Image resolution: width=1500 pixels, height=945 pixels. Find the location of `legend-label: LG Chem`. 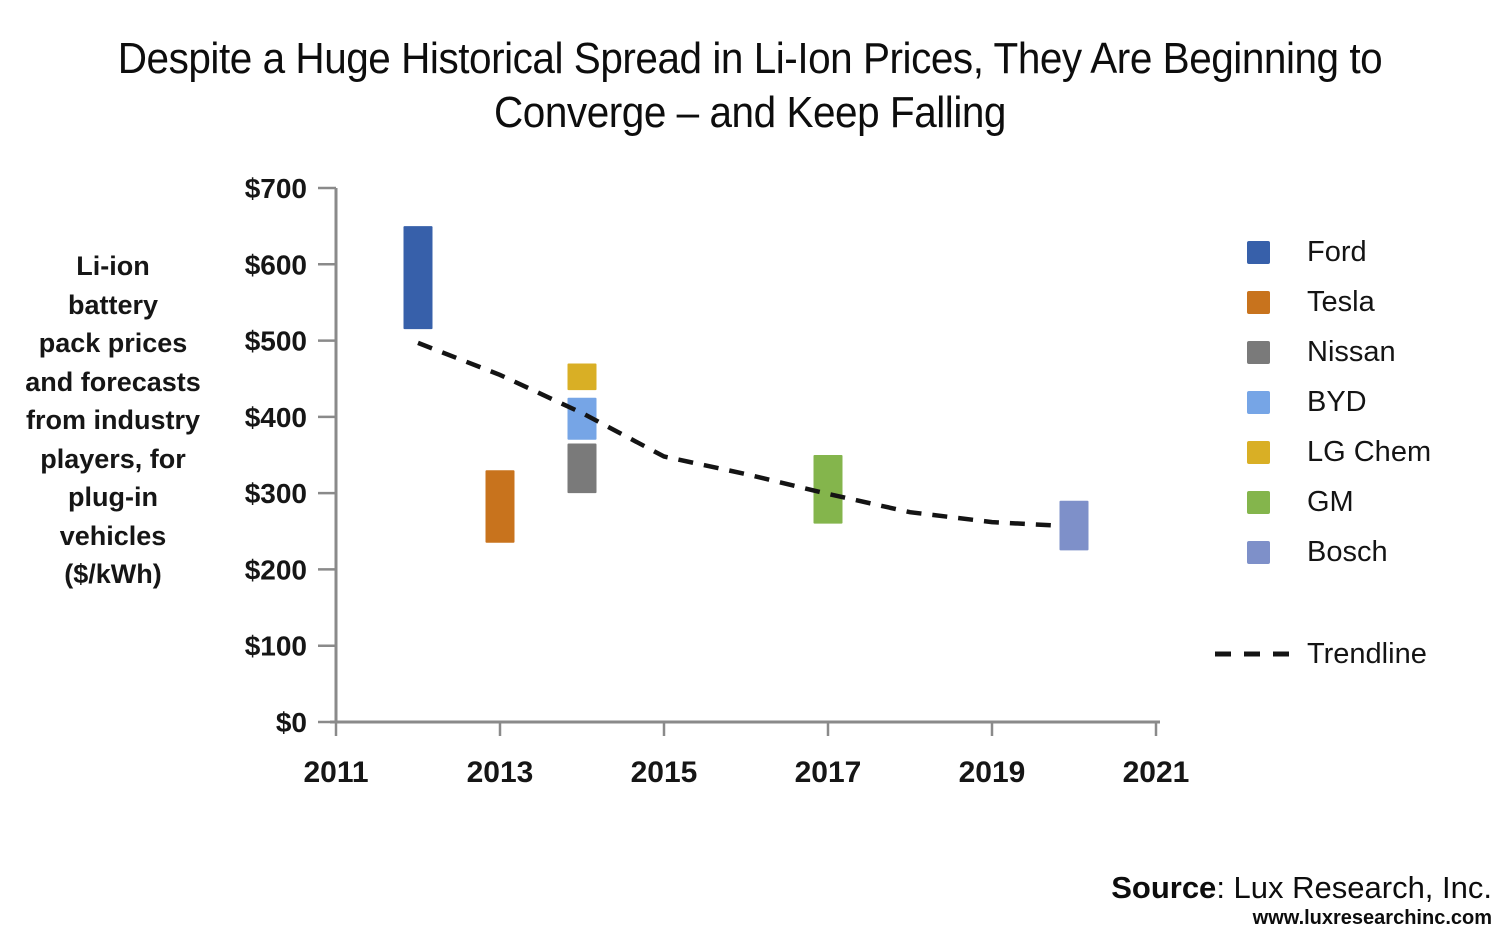

legend-label: LG Chem is located at coordinates (1369, 451).